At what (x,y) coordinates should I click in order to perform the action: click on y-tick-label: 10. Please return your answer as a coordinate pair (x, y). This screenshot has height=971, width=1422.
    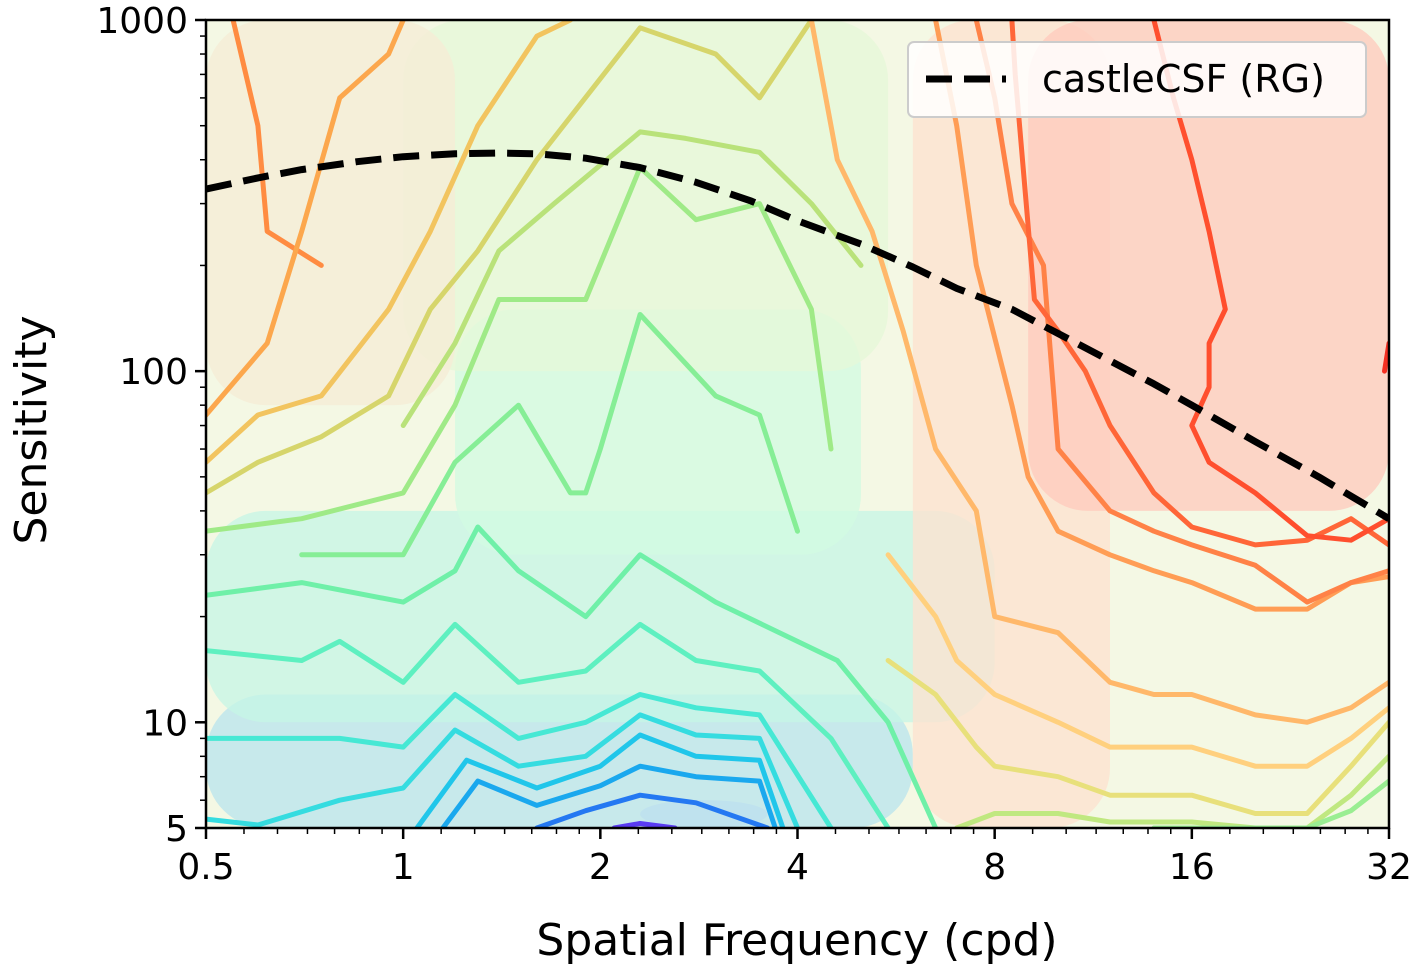
    Looking at the image, I should click on (165, 723).